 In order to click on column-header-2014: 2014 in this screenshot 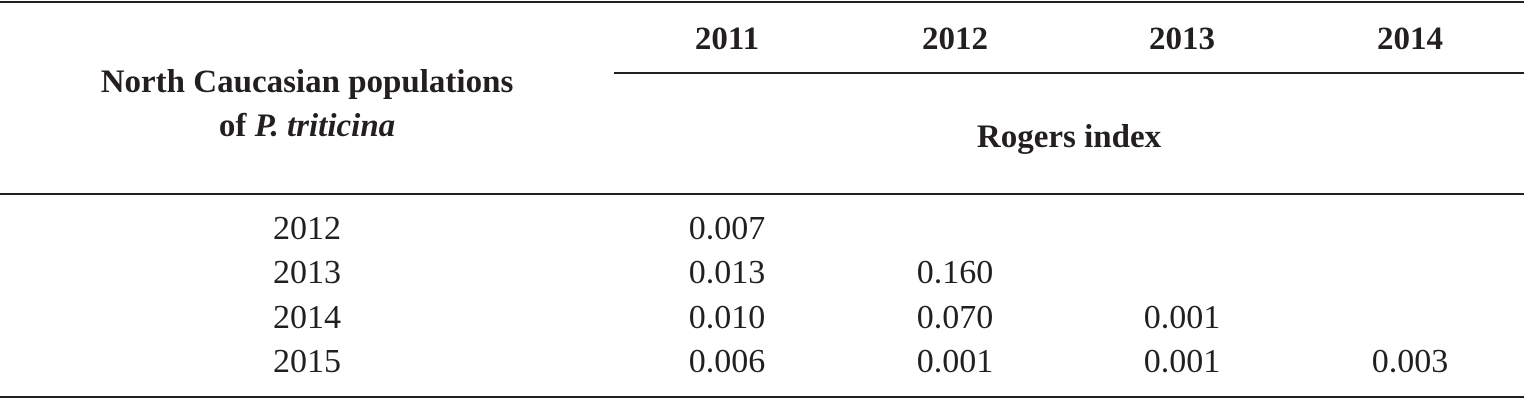, I will do `click(1410, 39)`.